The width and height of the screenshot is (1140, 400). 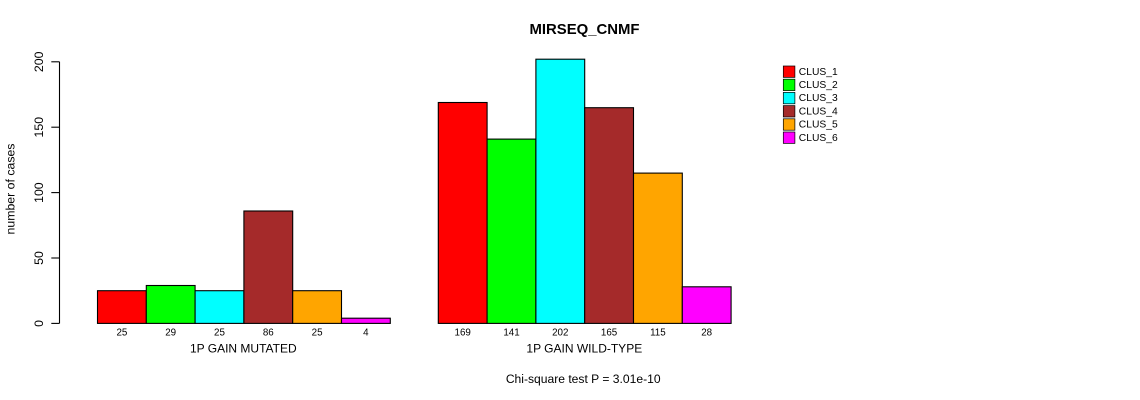 I want to click on svg-text: CLUS_6, so click(x=818, y=138).